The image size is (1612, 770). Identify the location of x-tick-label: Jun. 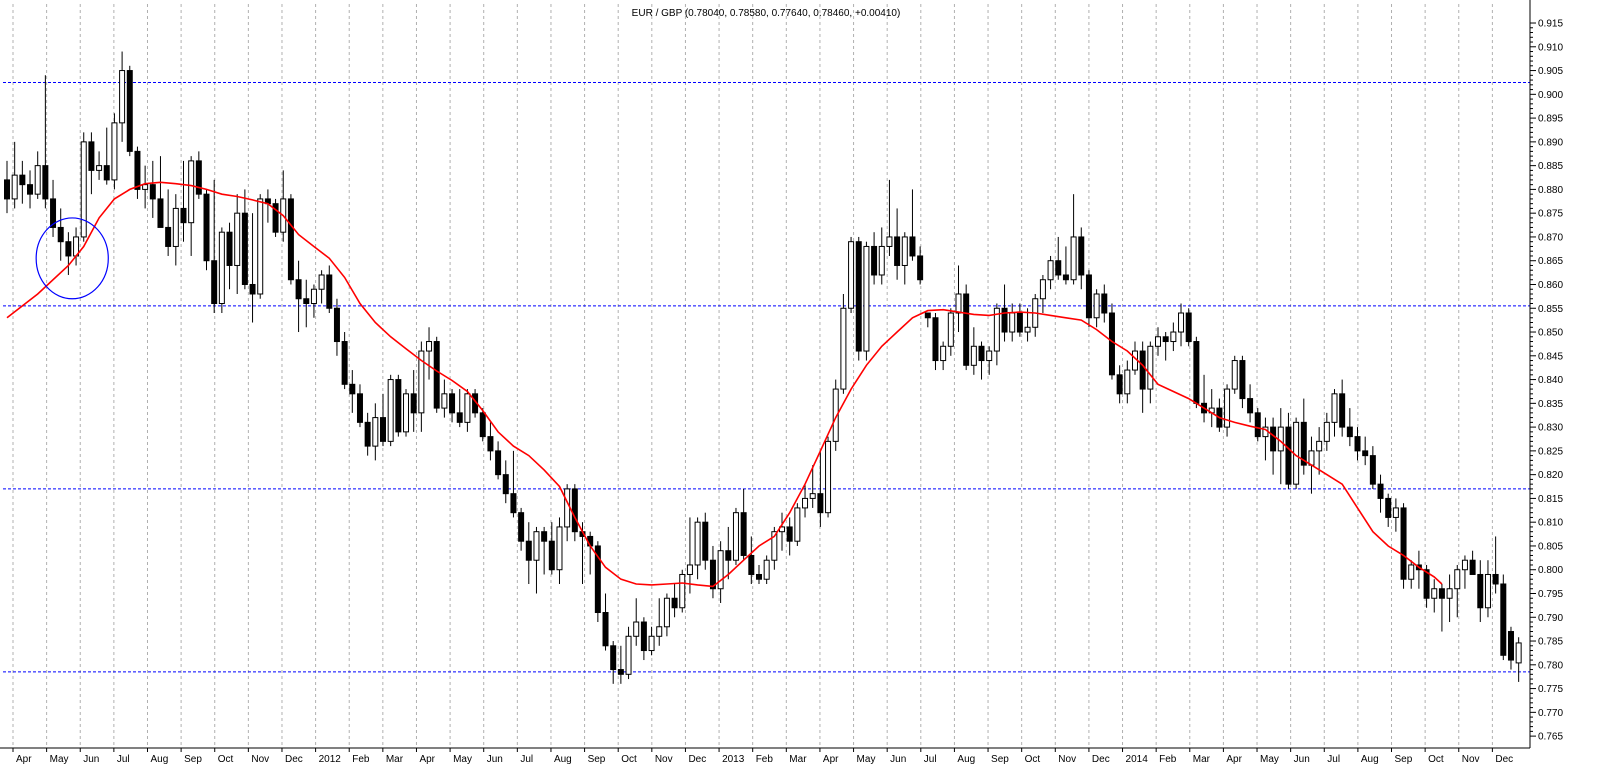
(1302, 759).